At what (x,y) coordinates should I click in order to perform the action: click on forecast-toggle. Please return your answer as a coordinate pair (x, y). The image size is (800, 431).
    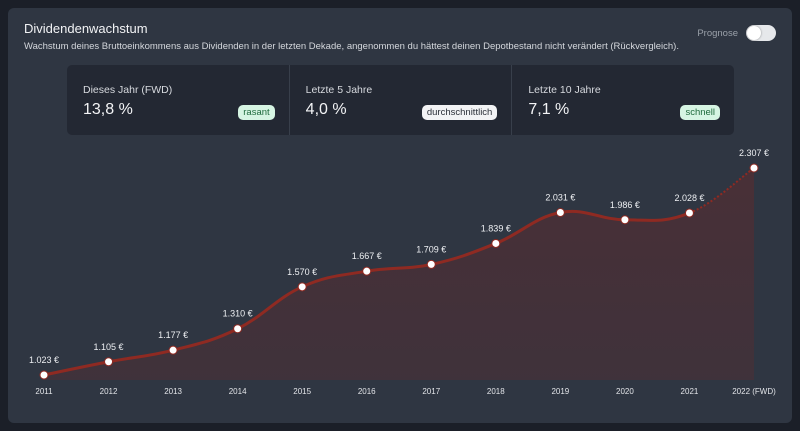
    Looking at the image, I should click on (761, 33).